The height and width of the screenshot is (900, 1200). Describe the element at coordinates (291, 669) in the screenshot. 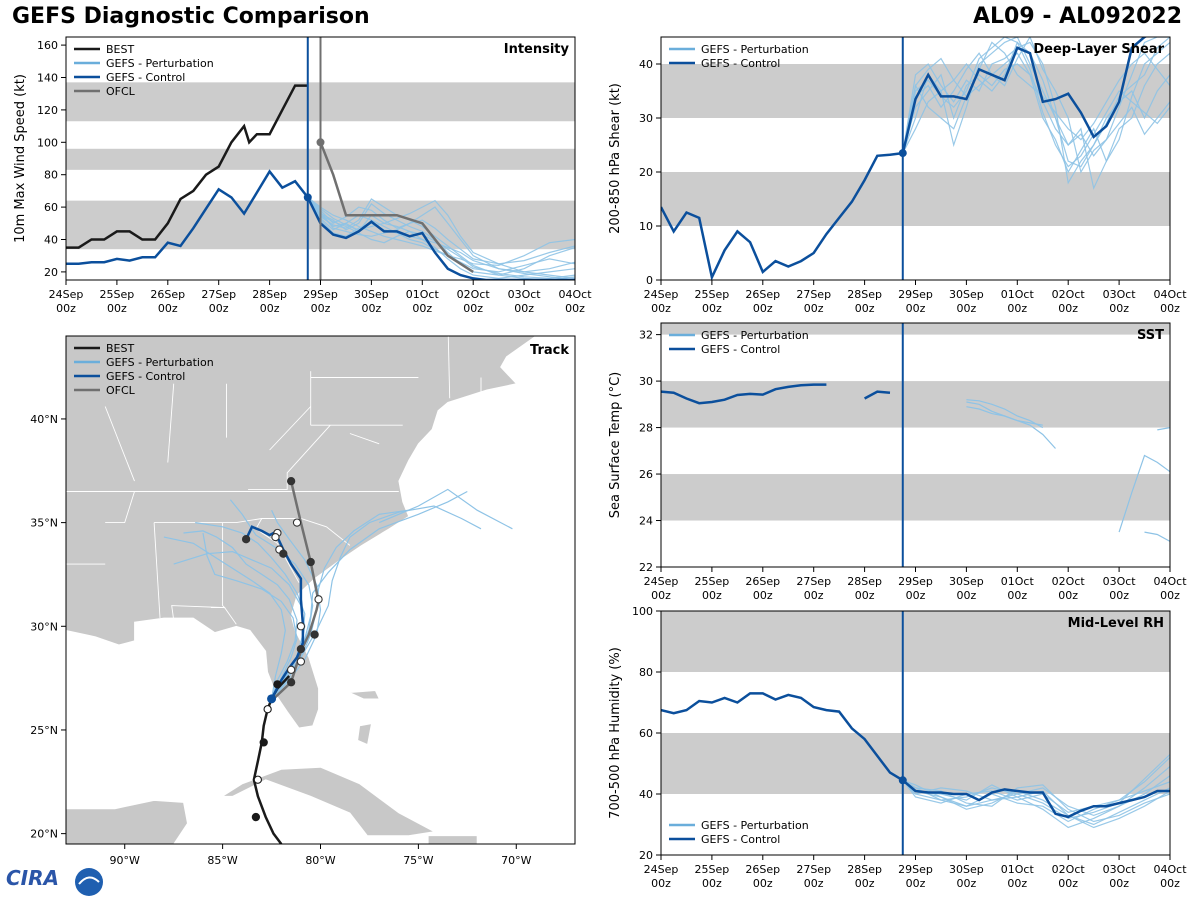

I see `control-track-marker` at that location.